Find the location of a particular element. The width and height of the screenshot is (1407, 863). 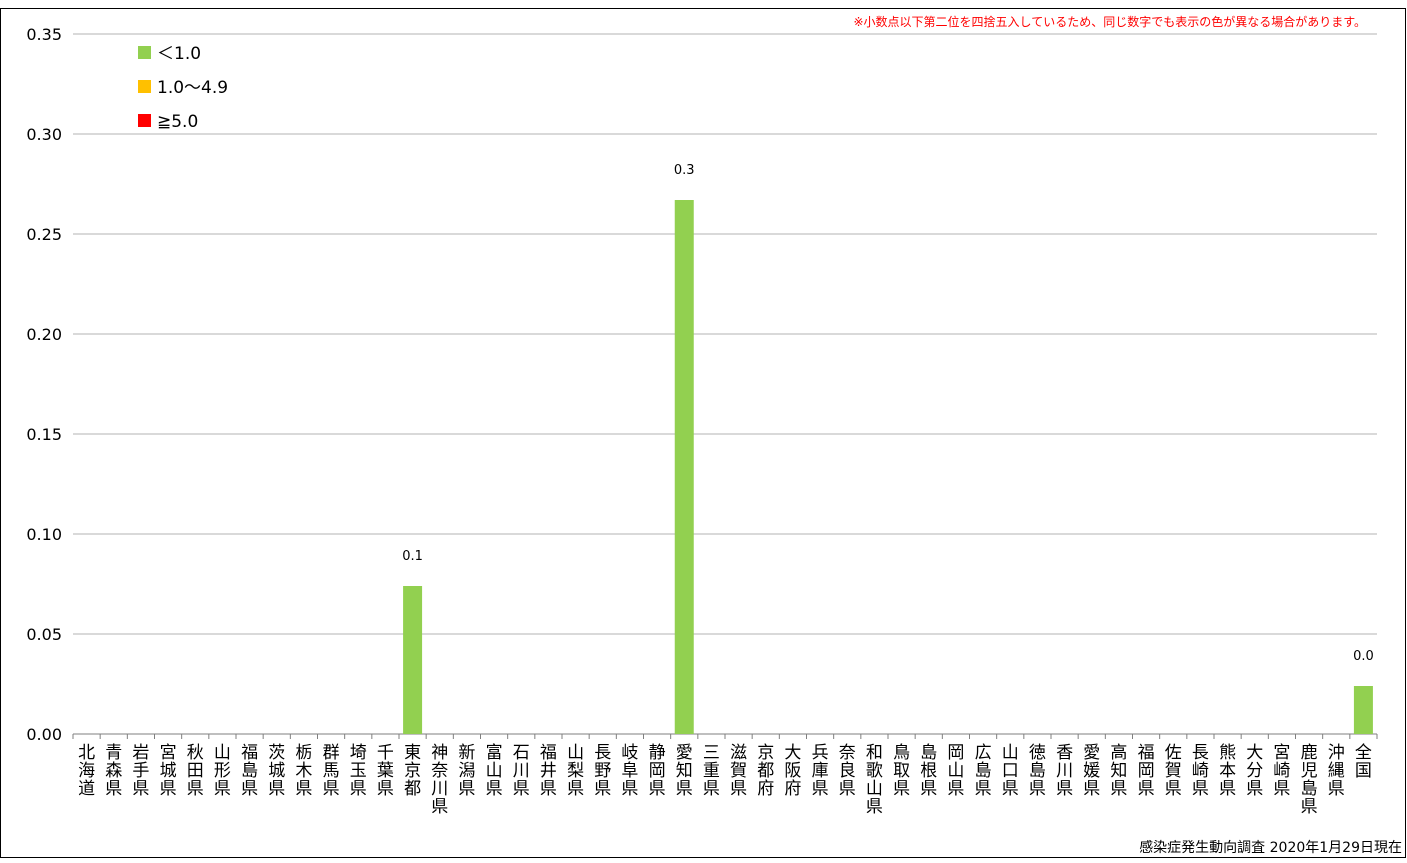

data-label: 0.1 is located at coordinates (412, 556).